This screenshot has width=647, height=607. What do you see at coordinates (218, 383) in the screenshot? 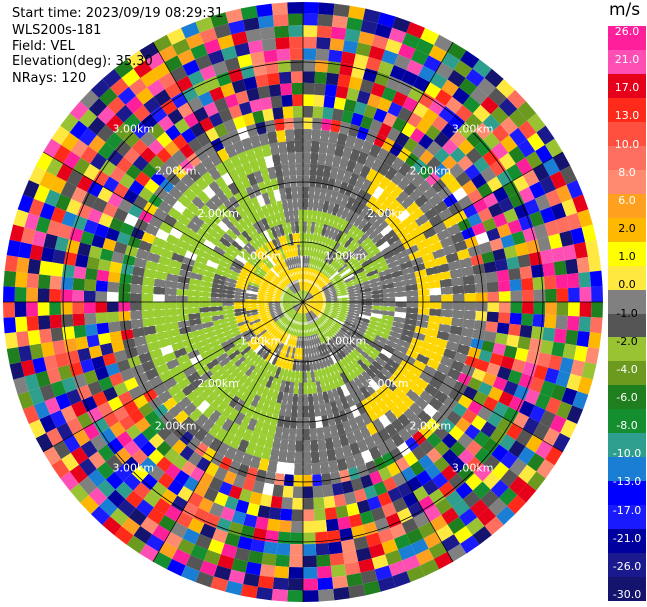
I see `range-ring-label: 2.00km` at bounding box center [218, 383].